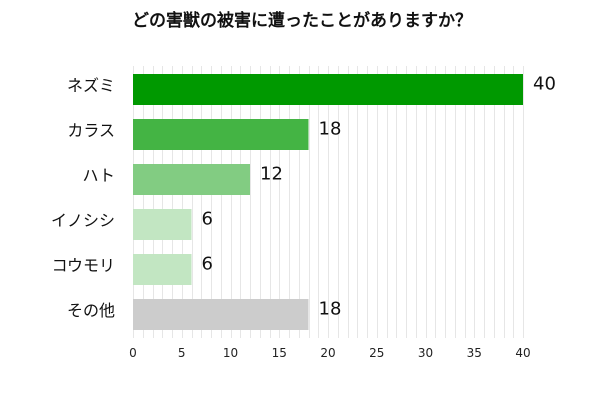 The width and height of the screenshot is (604, 405). I want to click on category-label: コウモリ, so click(83, 265).